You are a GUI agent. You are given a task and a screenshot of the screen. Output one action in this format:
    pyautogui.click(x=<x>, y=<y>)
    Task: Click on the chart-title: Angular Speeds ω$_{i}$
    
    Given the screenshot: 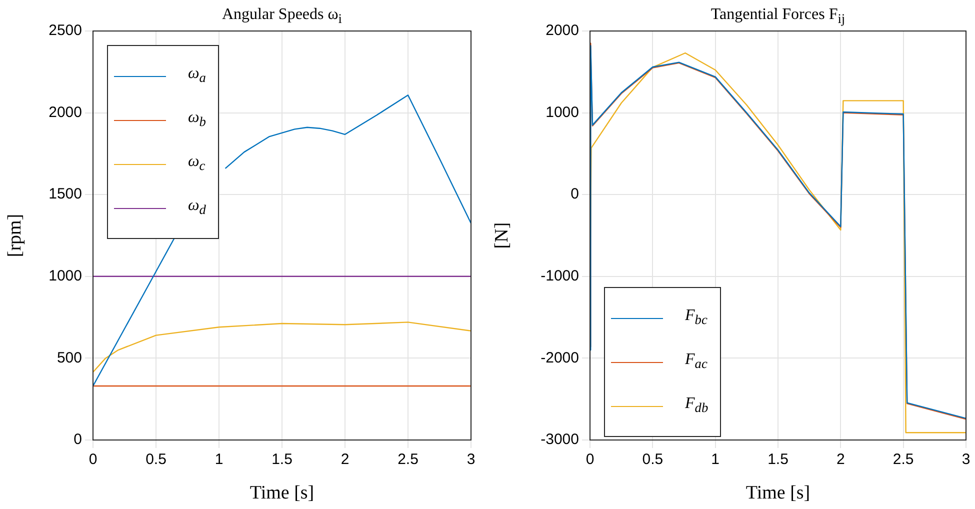 What is the action you would take?
    pyautogui.click(x=282, y=17)
    